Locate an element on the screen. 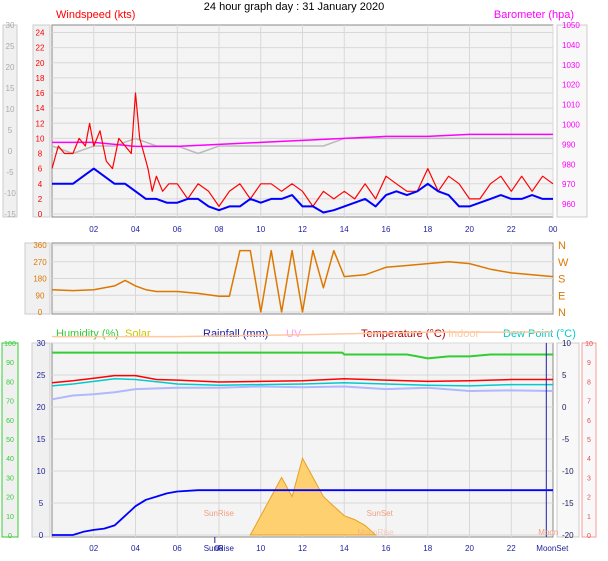 The width and height of the screenshot is (608, 561). feels-like-line is located at coordinates (302, 393).